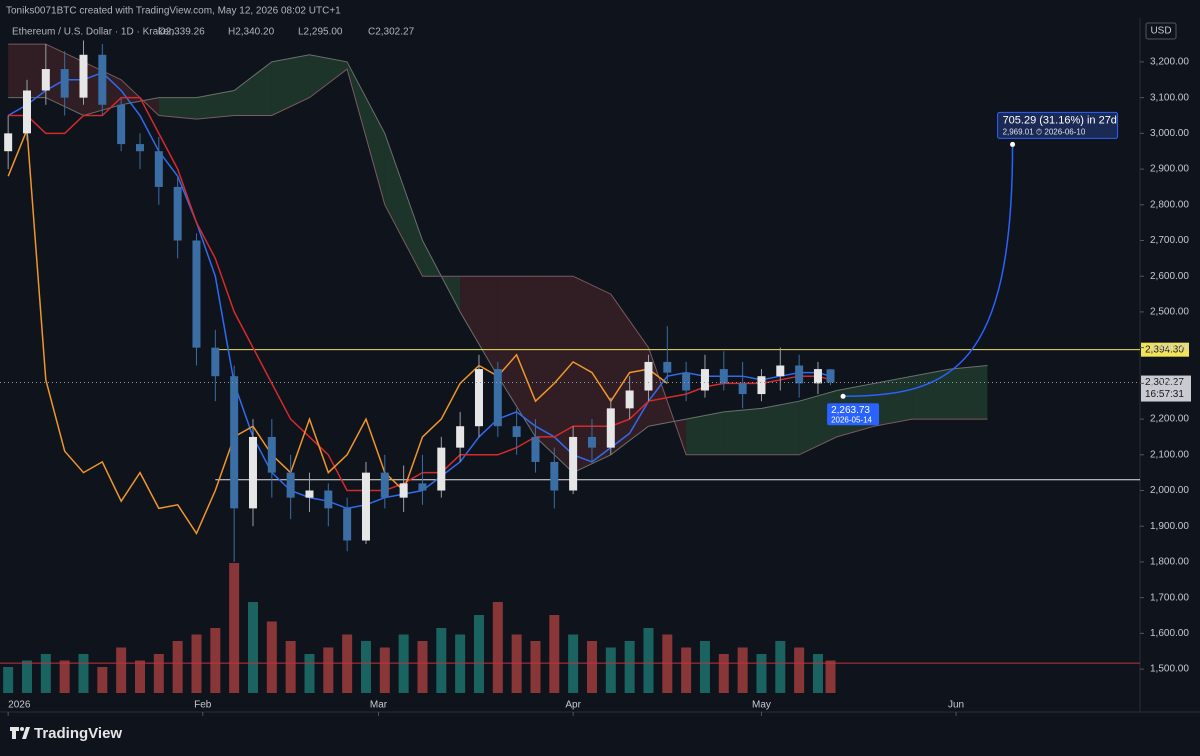  I want to click on price-label: 2,394.30, so click(1164, 349).